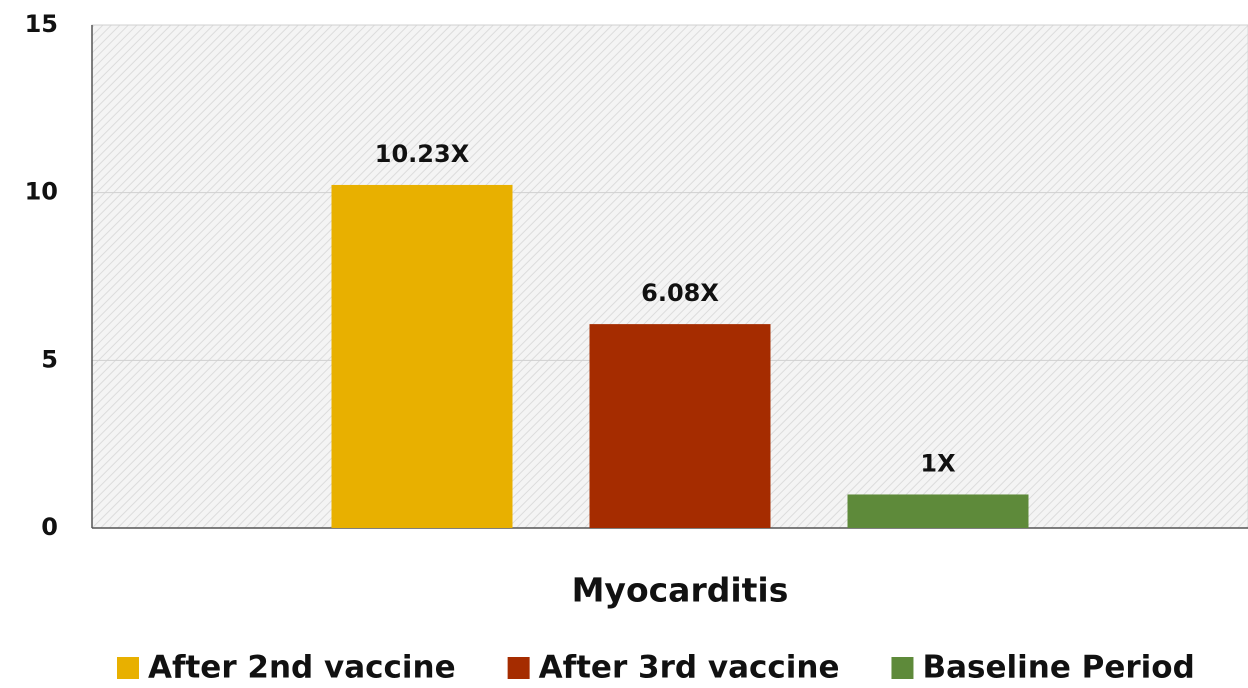  What do you see at coordinates (680, 293) in the screenshot?
I see `data-label: 6.08X` at bounding box center [680, 293].